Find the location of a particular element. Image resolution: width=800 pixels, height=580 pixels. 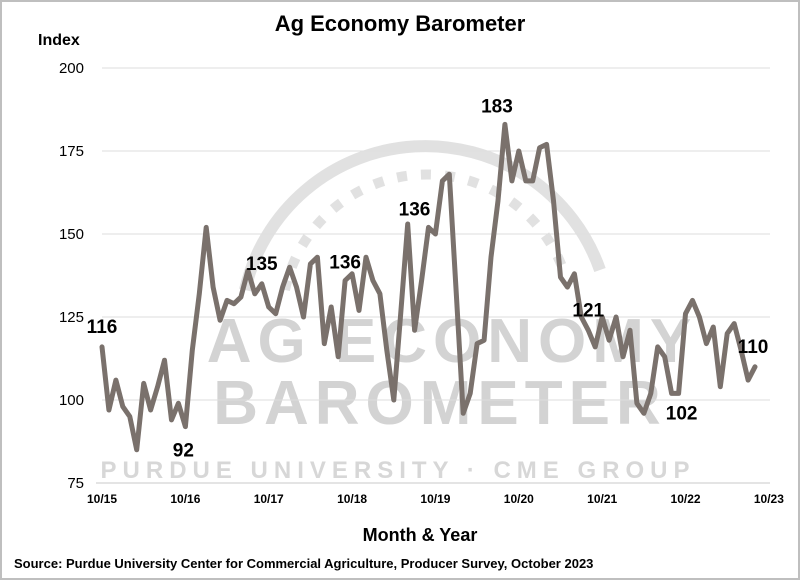

y-tick-label: 175 is located at coordinates (71, 151).